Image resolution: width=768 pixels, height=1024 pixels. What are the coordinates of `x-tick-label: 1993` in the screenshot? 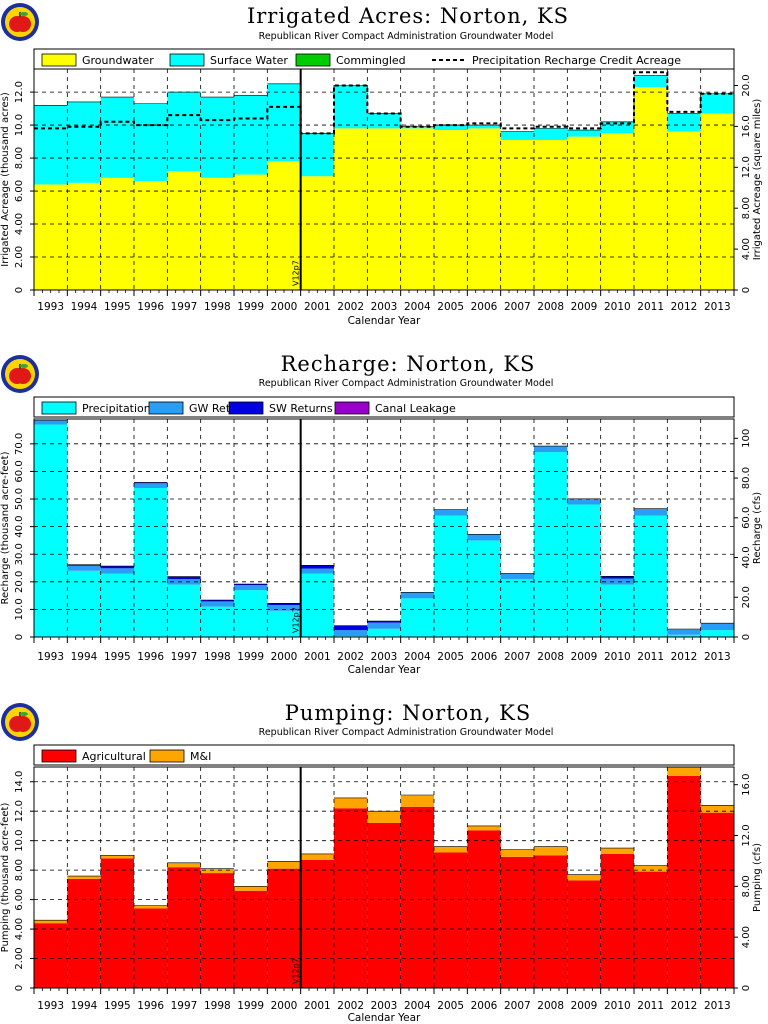 It's located at (50, 1006).